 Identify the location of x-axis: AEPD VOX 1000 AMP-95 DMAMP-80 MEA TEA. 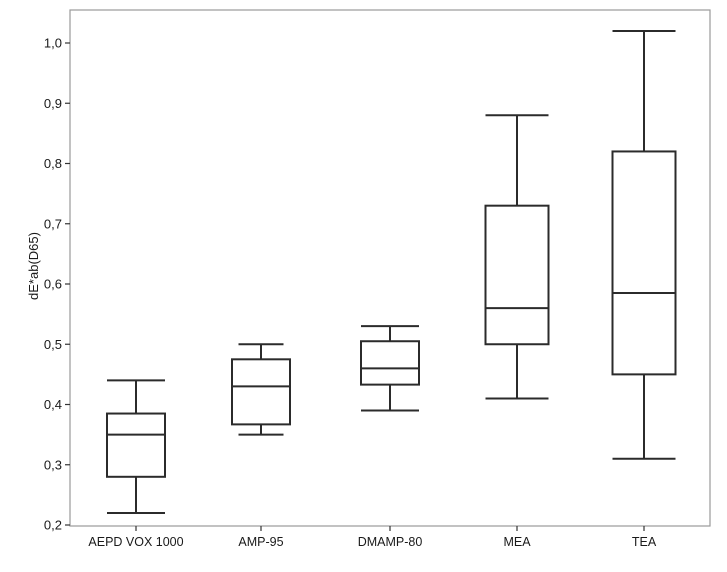
(372, 537).